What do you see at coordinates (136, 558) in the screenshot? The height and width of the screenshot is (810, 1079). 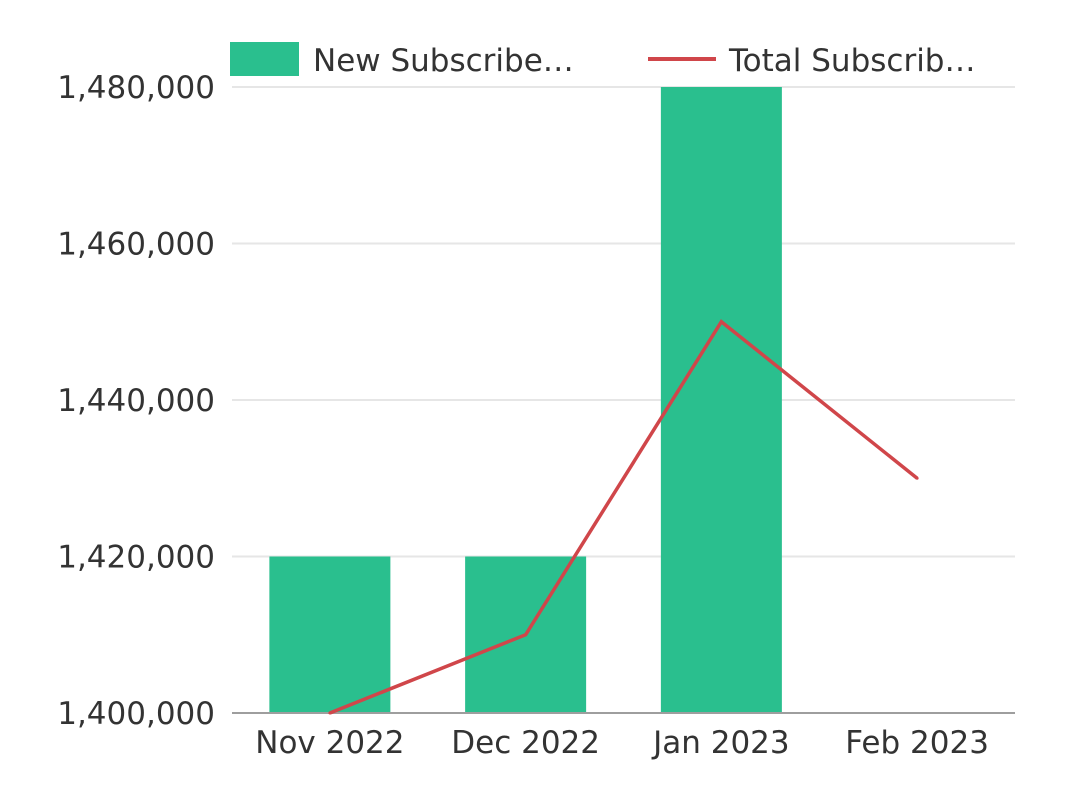 I see `y-tick-label-1: 1,420,000` at bounding box center [136, 558].